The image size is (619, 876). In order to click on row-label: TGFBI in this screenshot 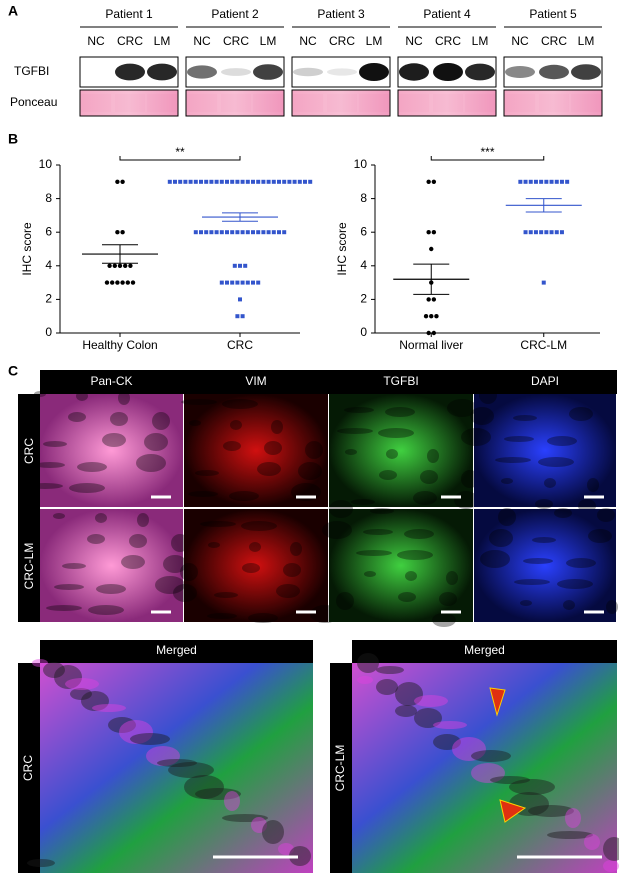, I will do `click(31, 71)`.